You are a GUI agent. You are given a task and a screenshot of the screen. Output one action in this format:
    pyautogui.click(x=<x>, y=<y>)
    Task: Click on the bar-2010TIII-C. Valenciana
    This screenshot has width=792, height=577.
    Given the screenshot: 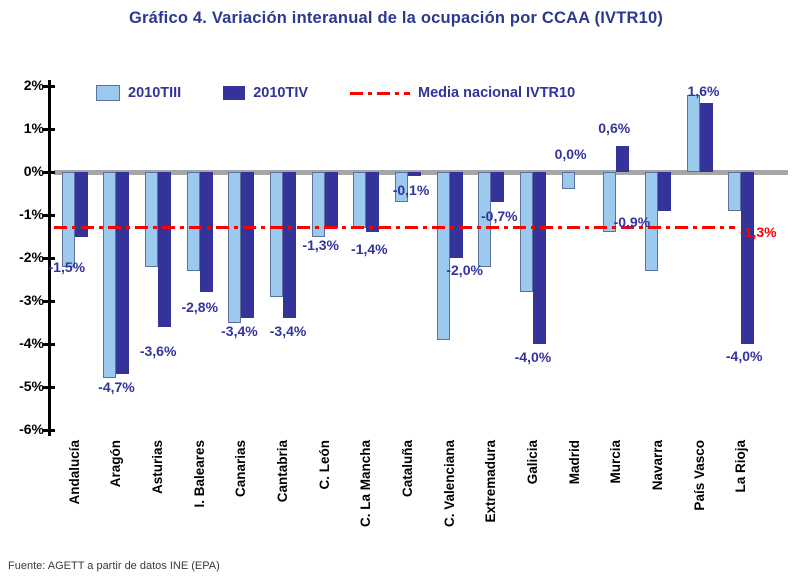 What is the action you would take?
    pyautogui.click(x=443, y=256)
    